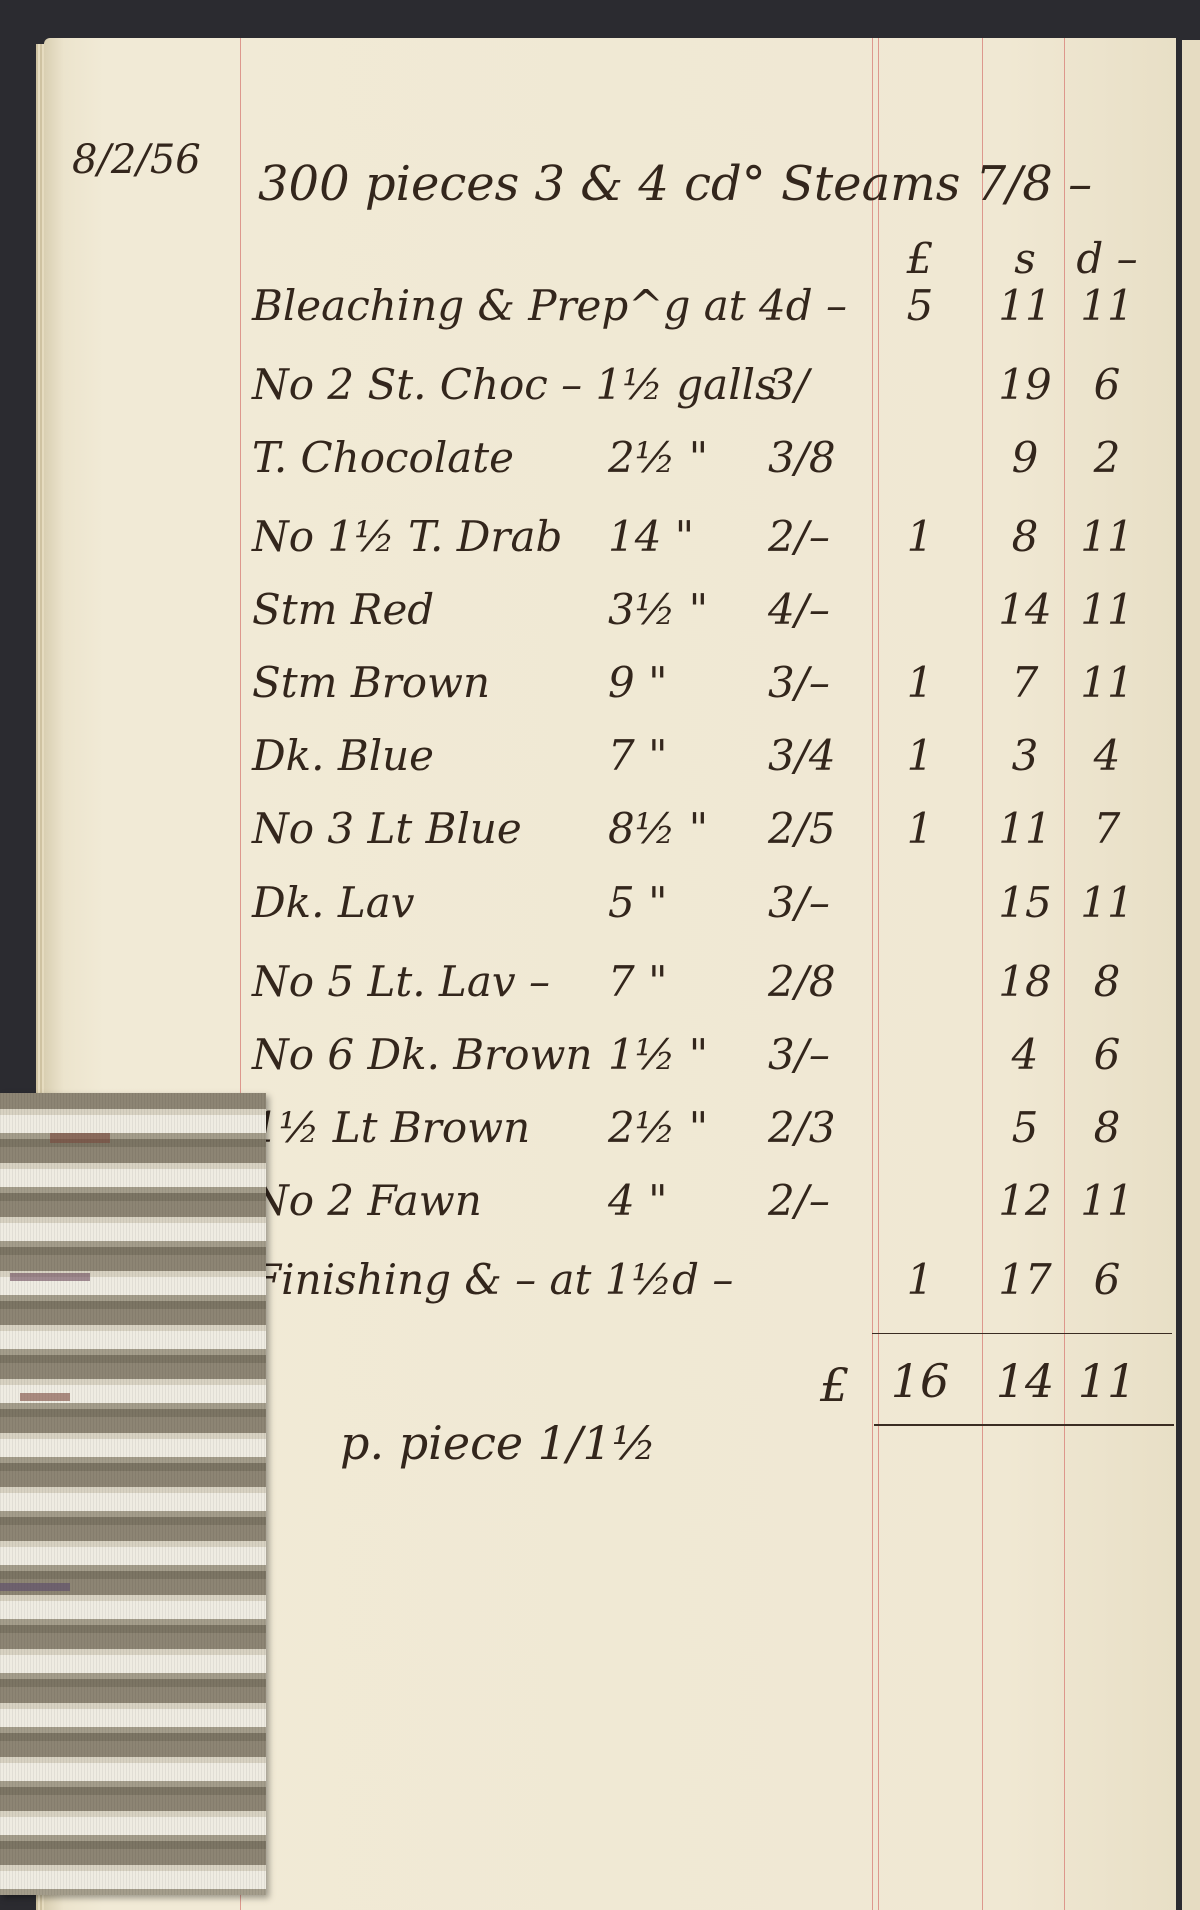 The height and width of the screenshot is (1910, 1200). I want to click on row-shillings: 18, so click(1025, 981).